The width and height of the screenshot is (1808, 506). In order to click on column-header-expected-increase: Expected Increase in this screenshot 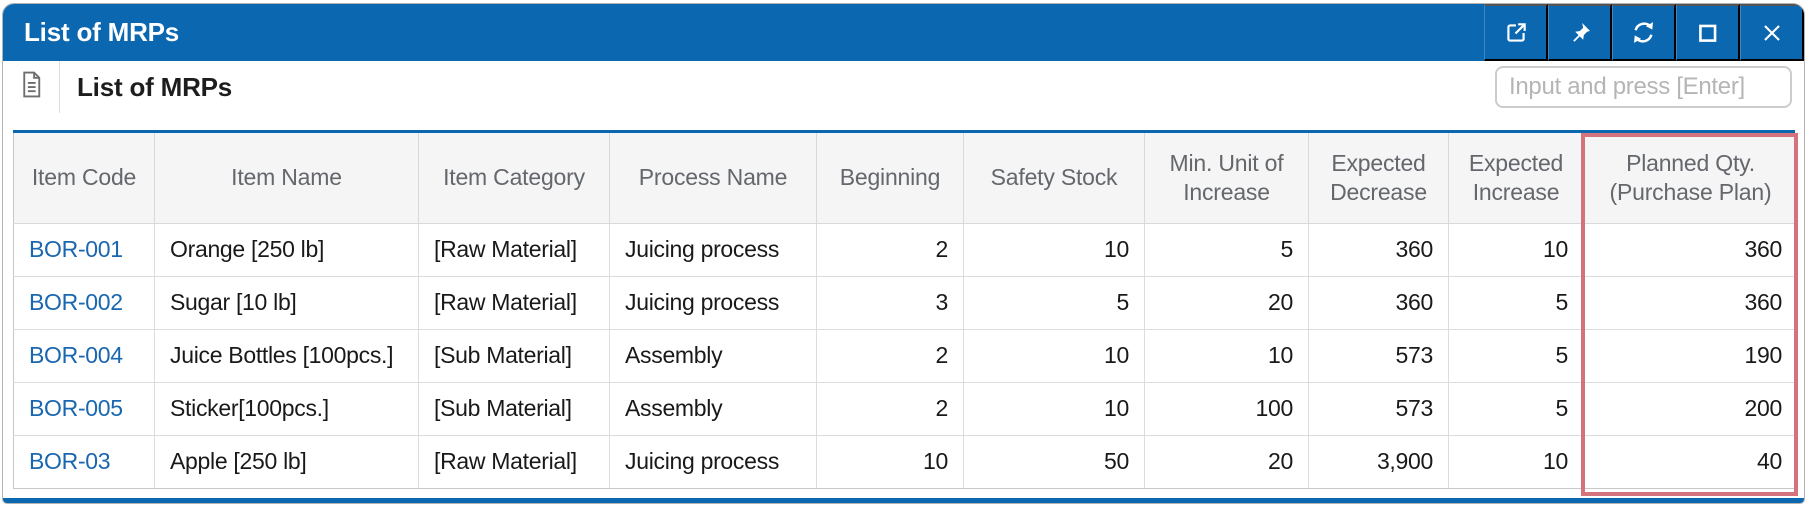, I will do `click(1516, 178)`.